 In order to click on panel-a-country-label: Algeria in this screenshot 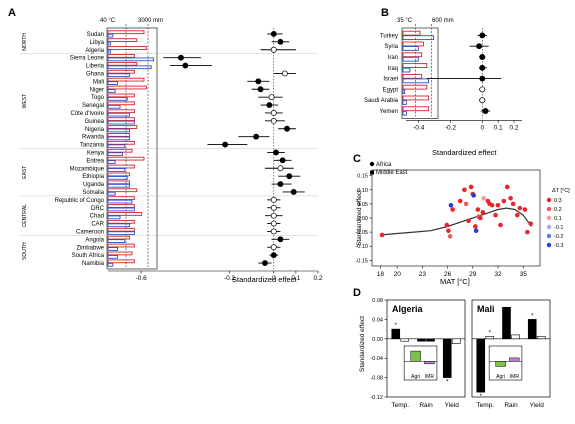, I will do `click(94, 51)`.